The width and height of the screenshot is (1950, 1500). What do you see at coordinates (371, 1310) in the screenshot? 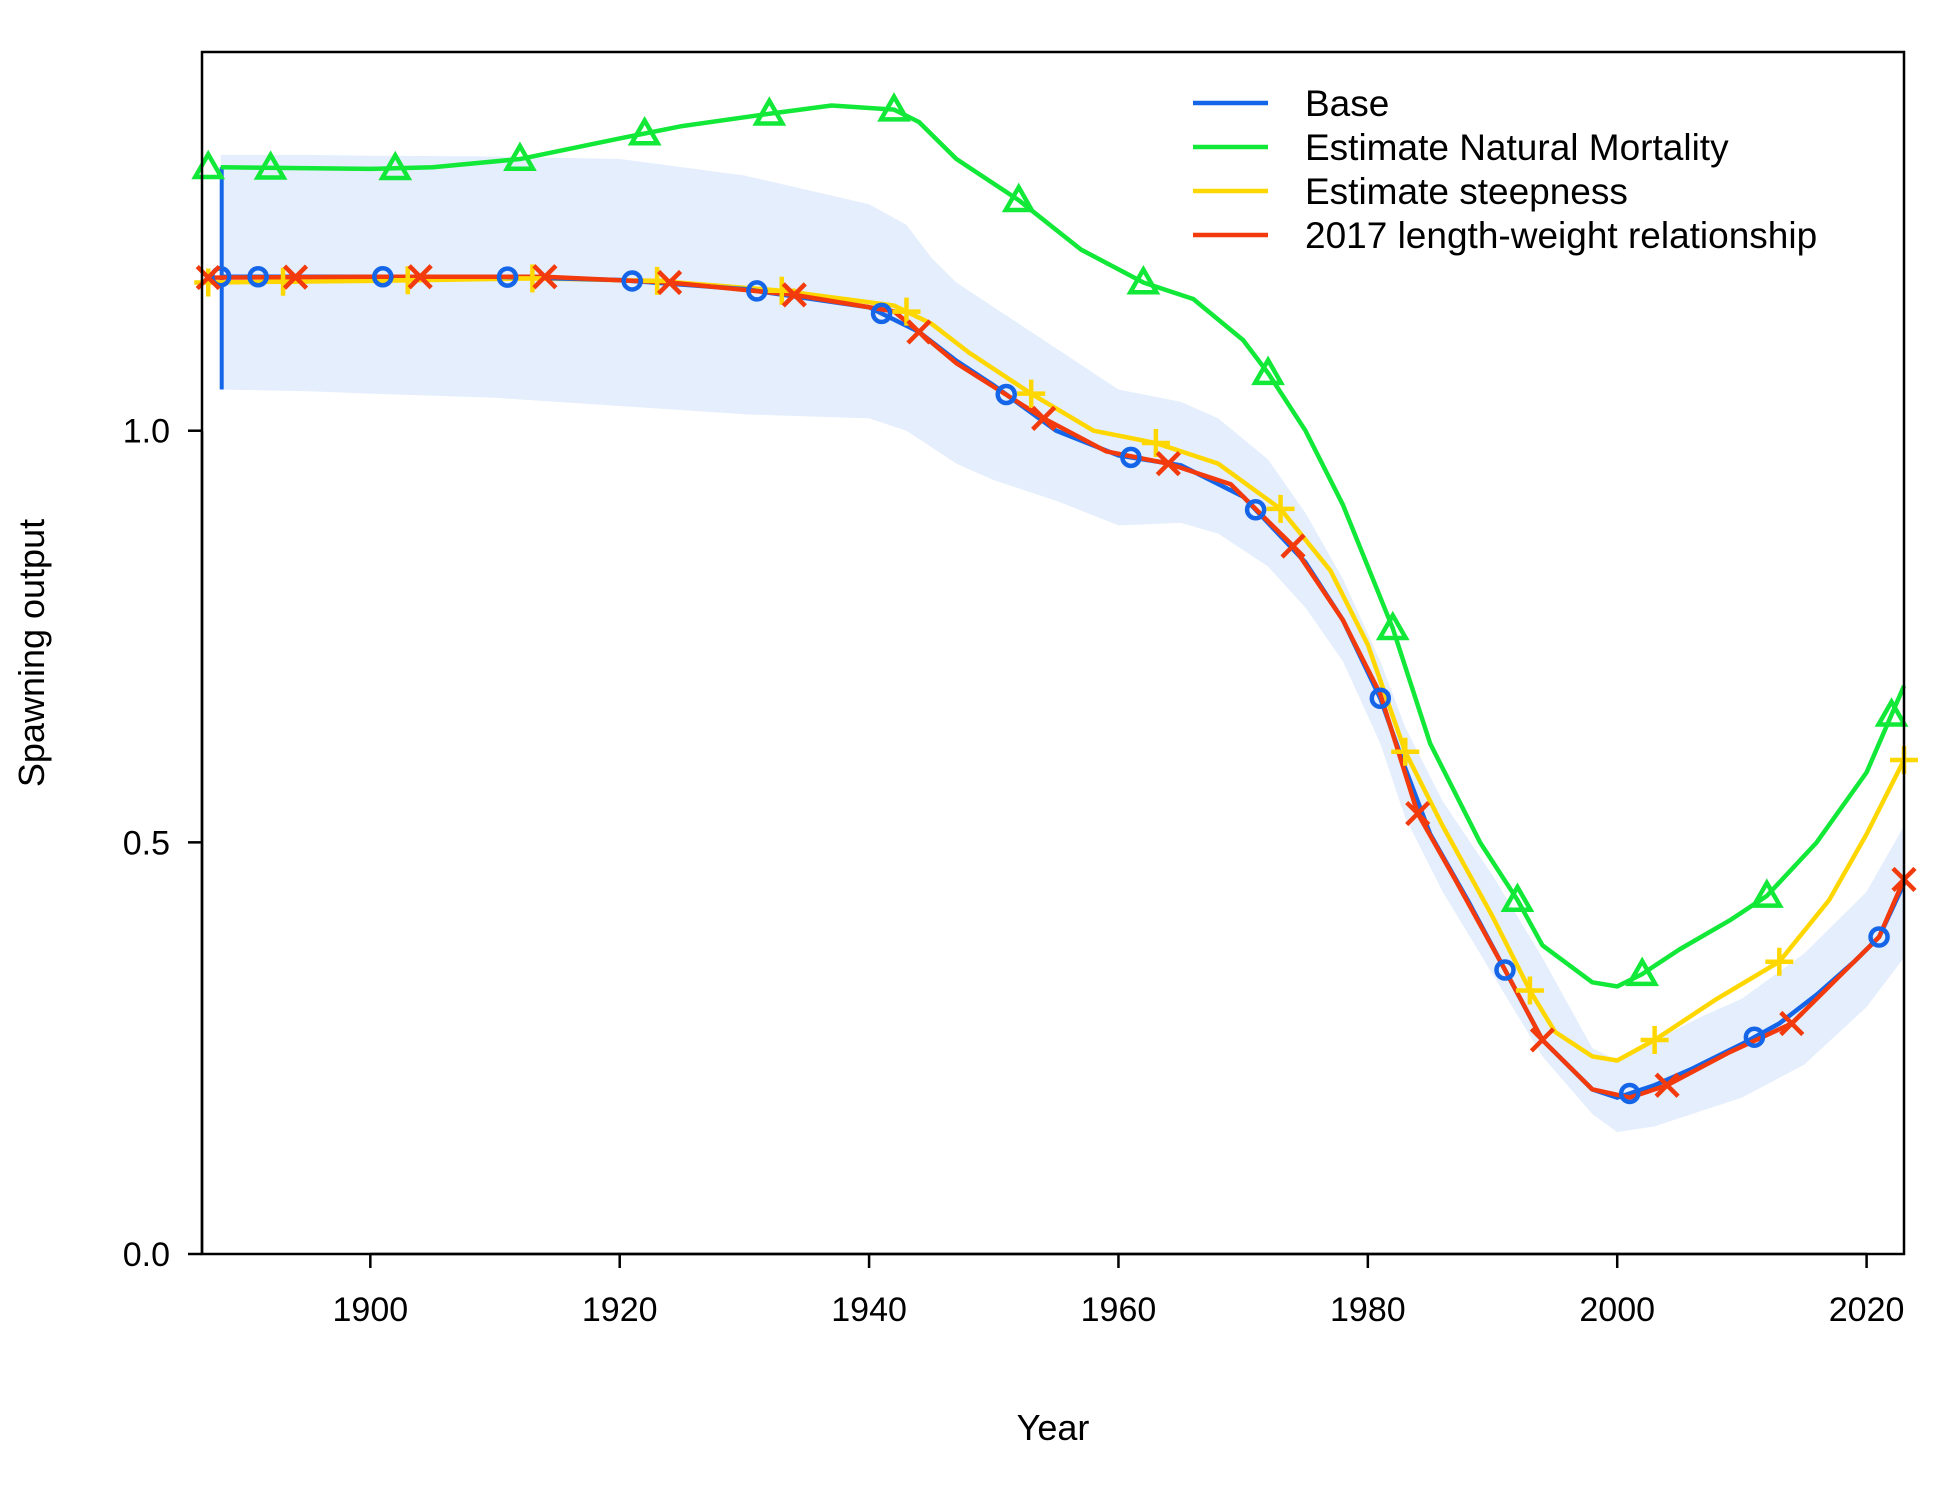
I see `x-tick-label-0: 1900` at bounding box center [371, 1310].